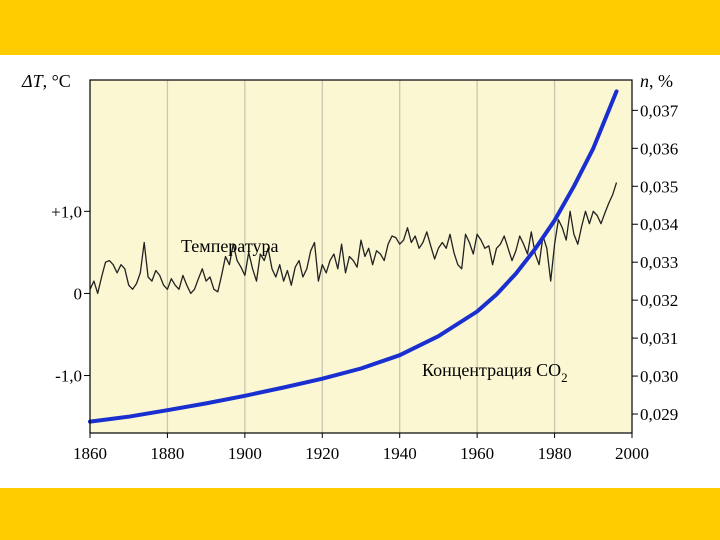 The width and height of the screenshot is (720, 540). Describe the element at coordinates (57, 81) in the screenshot. I see `left-axis-unit: , °C` at that location.